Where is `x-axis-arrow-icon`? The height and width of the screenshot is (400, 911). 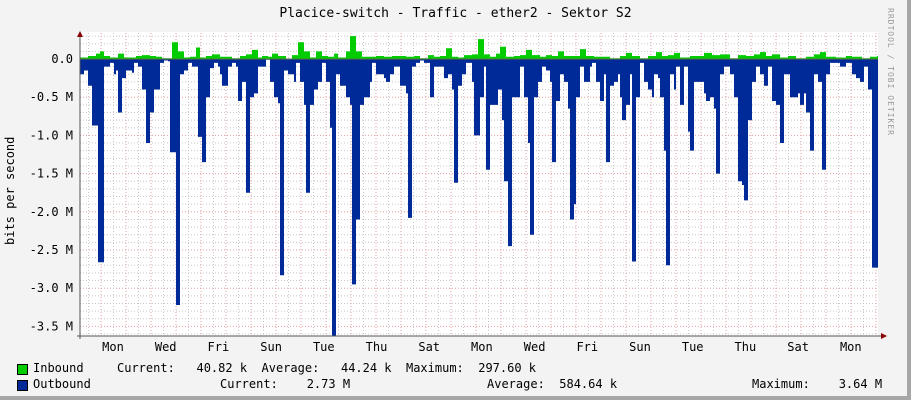
x-axis-arrow-icon is located at coordinates (884, 336).